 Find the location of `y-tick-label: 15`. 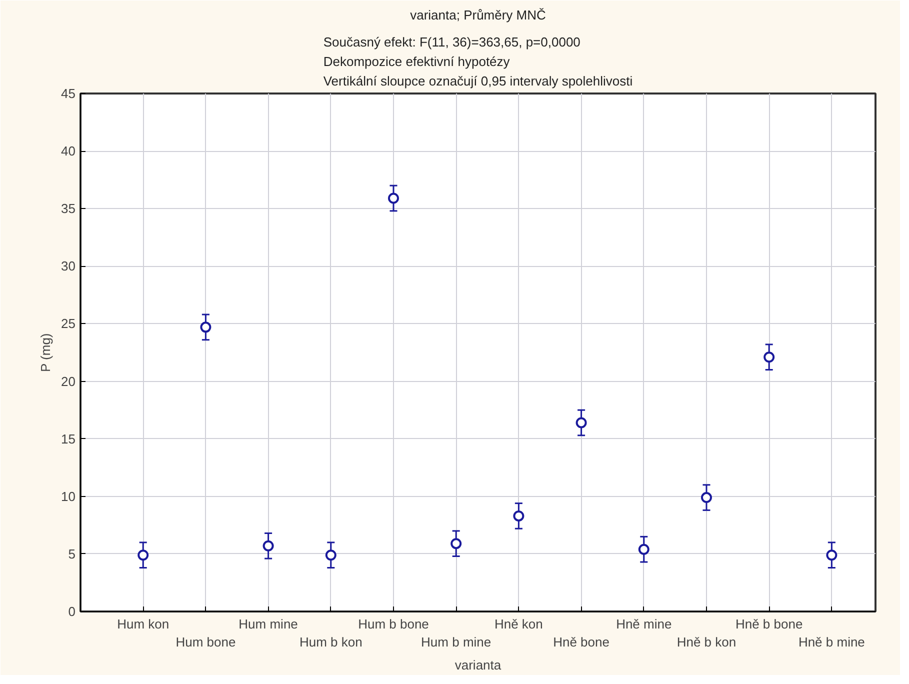

y-tick-label: 15 is located at coordinates (68, 438).